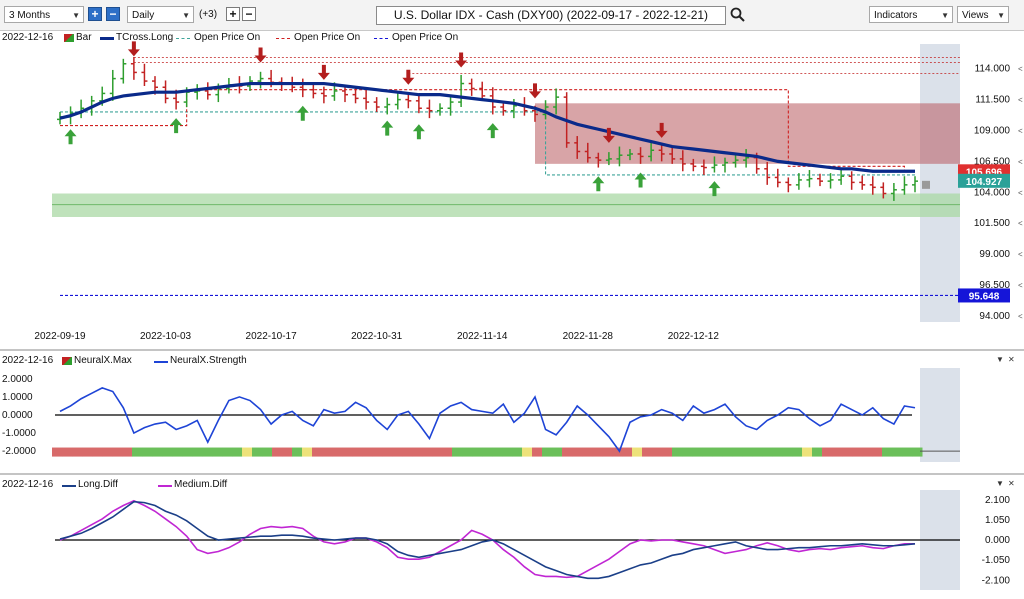  Describe the element at coordinates (738, 15) in the screenshot. I see `search-icon` at that location.